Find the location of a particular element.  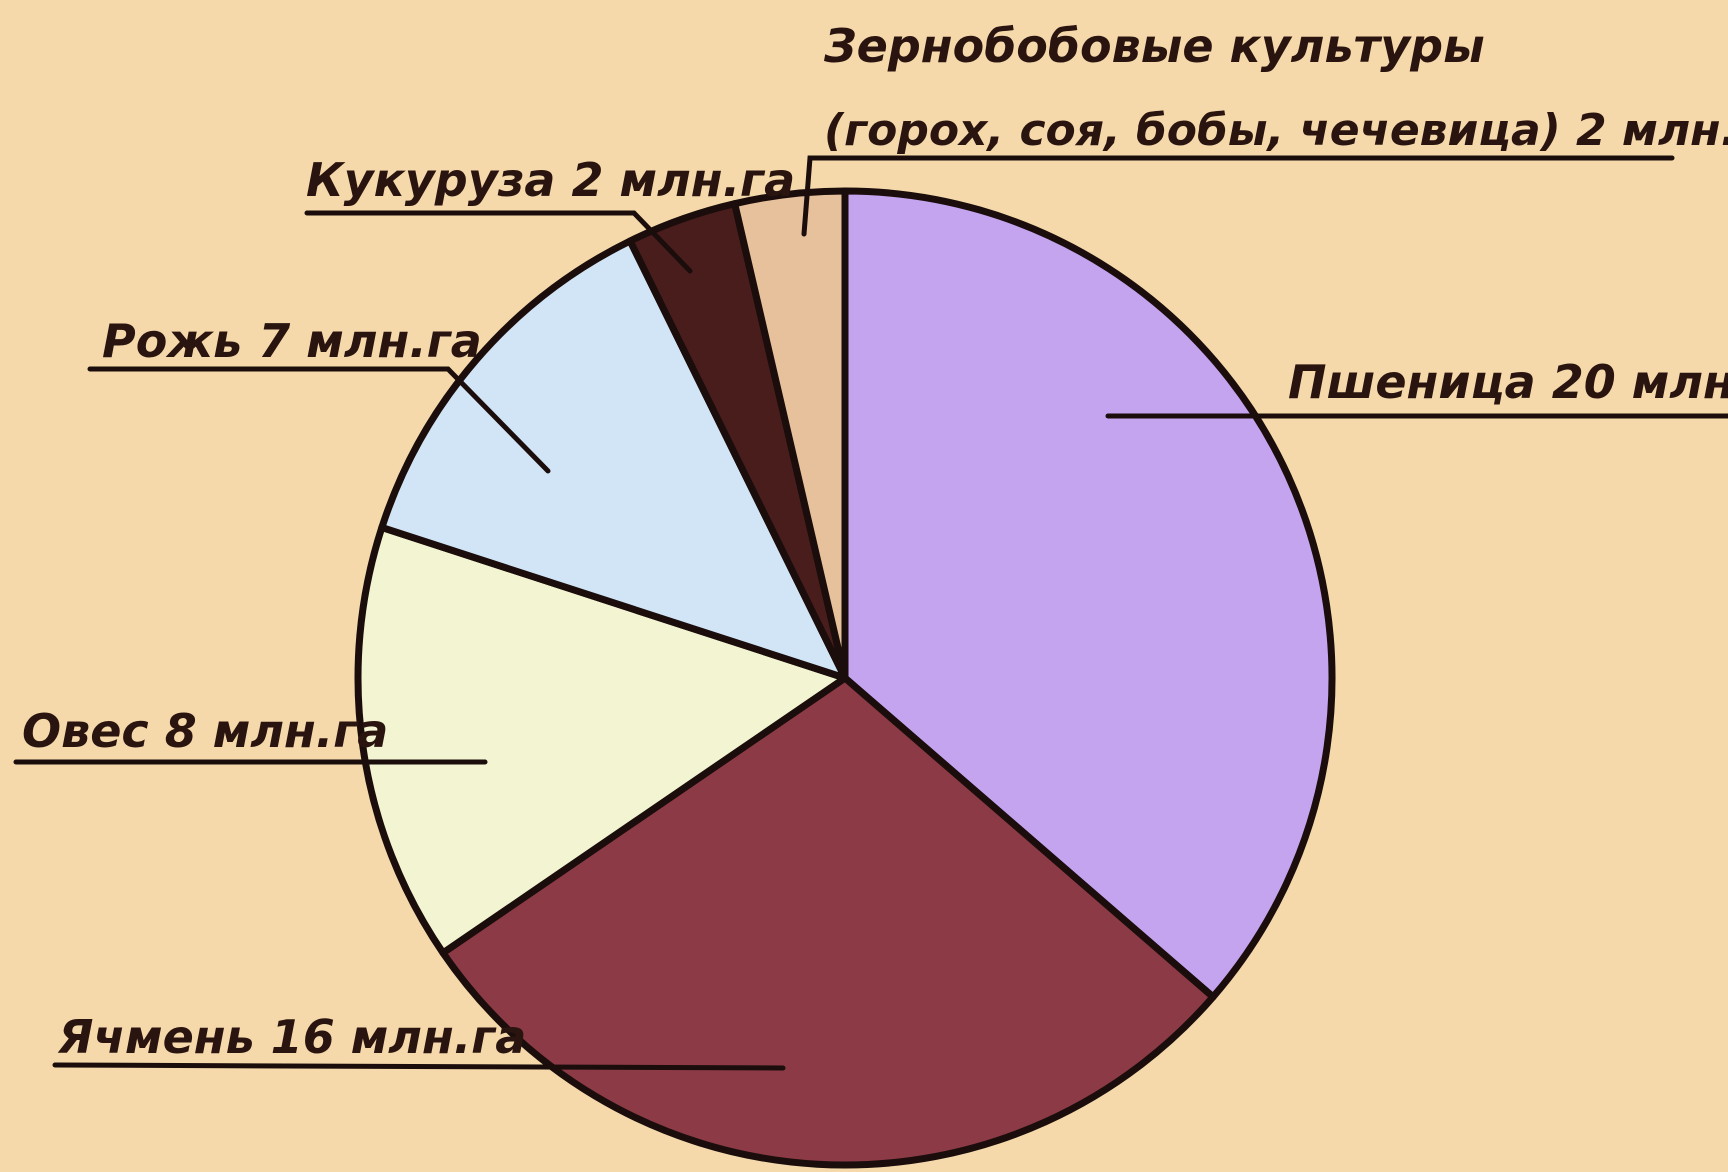

label-oats: Овес 8 млн.га is located at coordinates (205, 731).